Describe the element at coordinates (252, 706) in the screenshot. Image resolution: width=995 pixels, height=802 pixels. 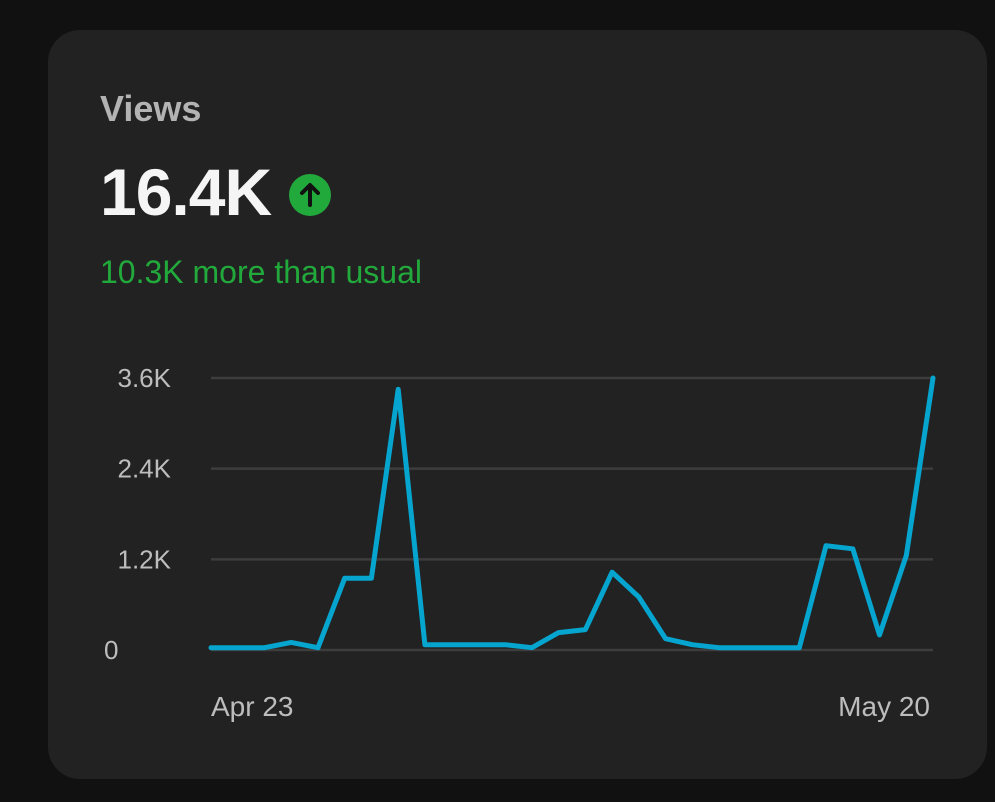
I see `x-tick-label: Apr 23` at that location.